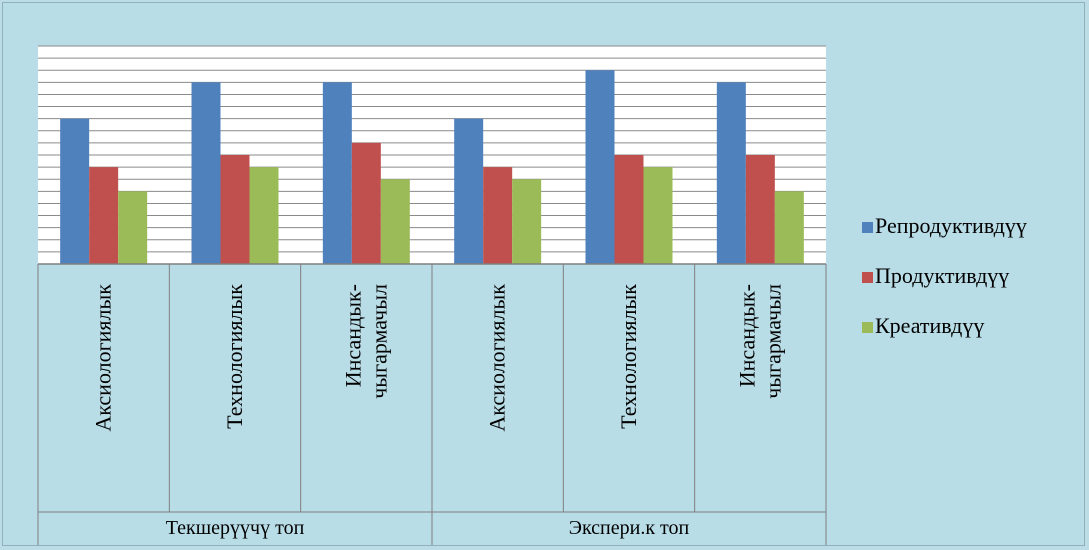 This screenshot has height=550, width=1089. I want to click on legend-label: Репродуктивдүү, so click(951, 225).